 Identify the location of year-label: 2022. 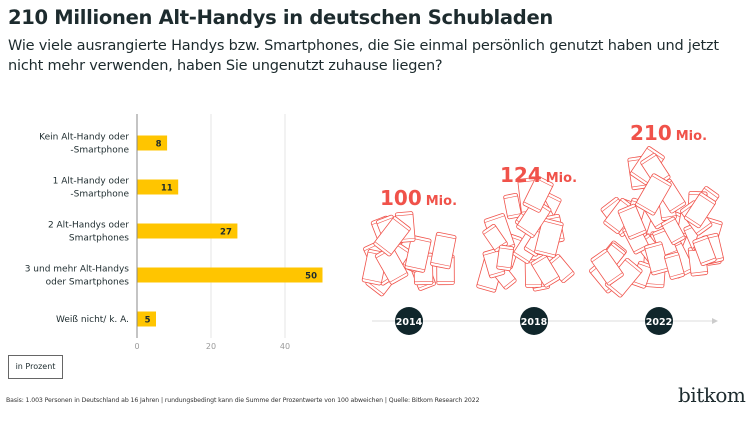
(659, 322).